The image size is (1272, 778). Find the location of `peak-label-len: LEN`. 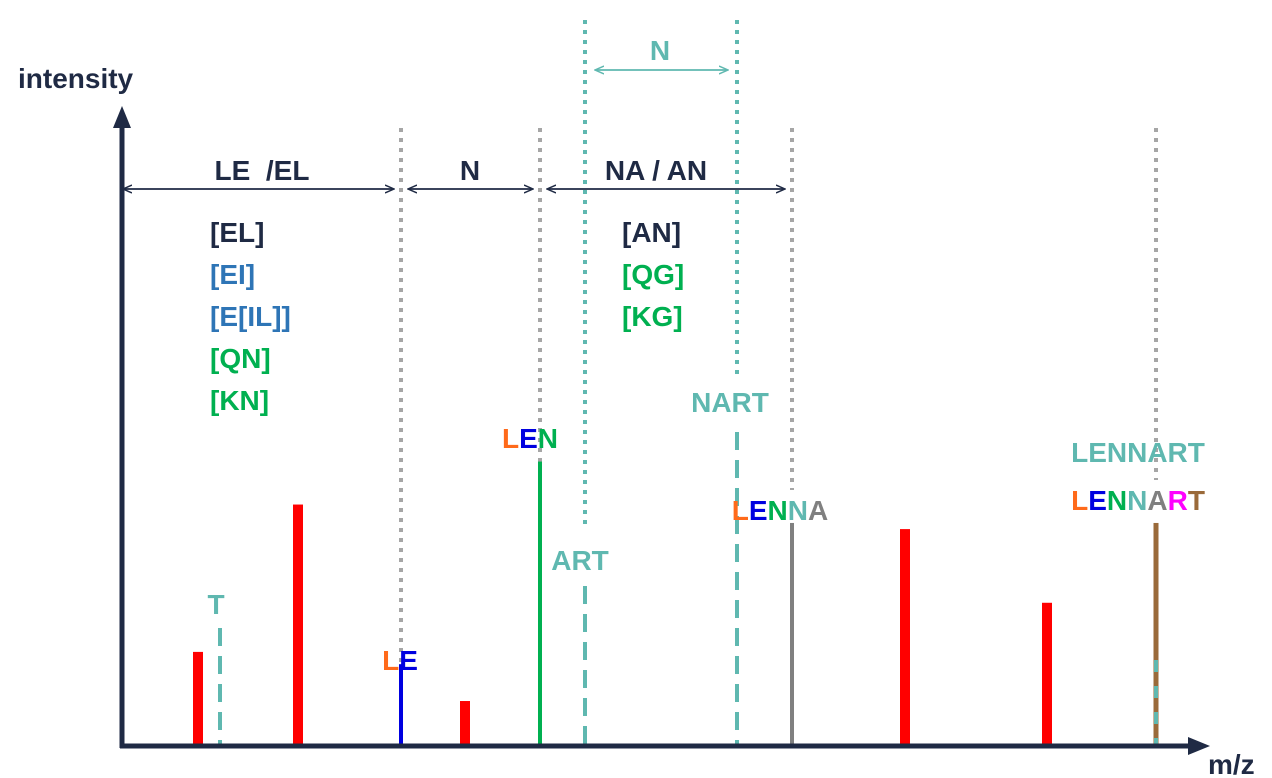

peak-label-len: LEN is located at coordinates (530, 438).